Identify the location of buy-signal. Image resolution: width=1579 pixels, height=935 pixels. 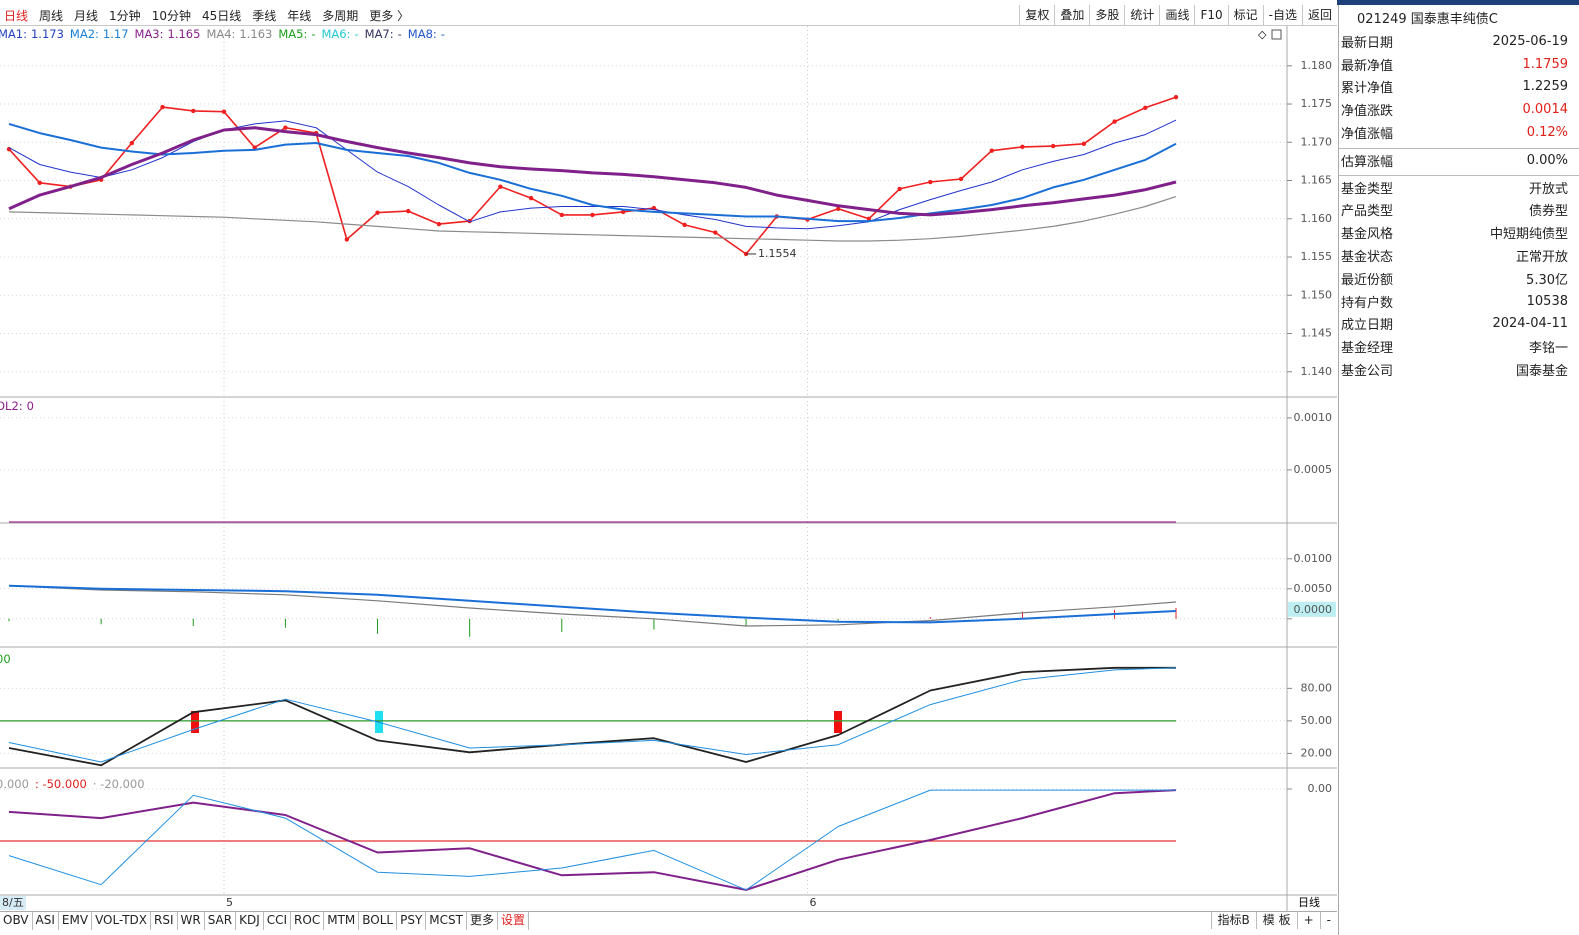
(838, 722).